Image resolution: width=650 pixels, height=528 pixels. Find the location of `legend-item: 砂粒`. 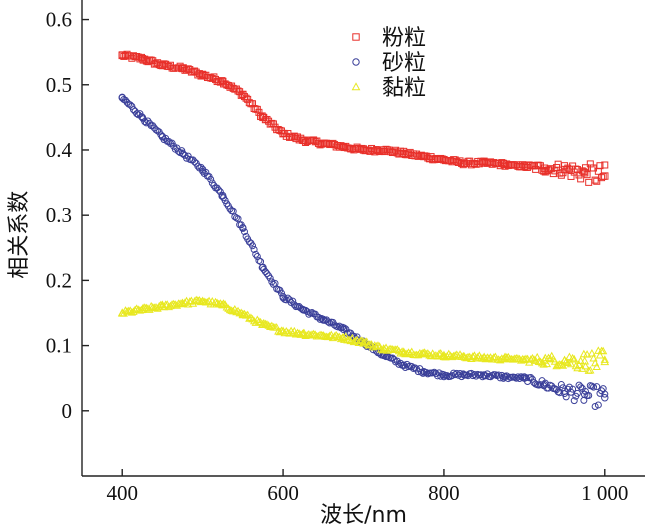

legend-item: 砂粒 is located at coordinates (389, 63).